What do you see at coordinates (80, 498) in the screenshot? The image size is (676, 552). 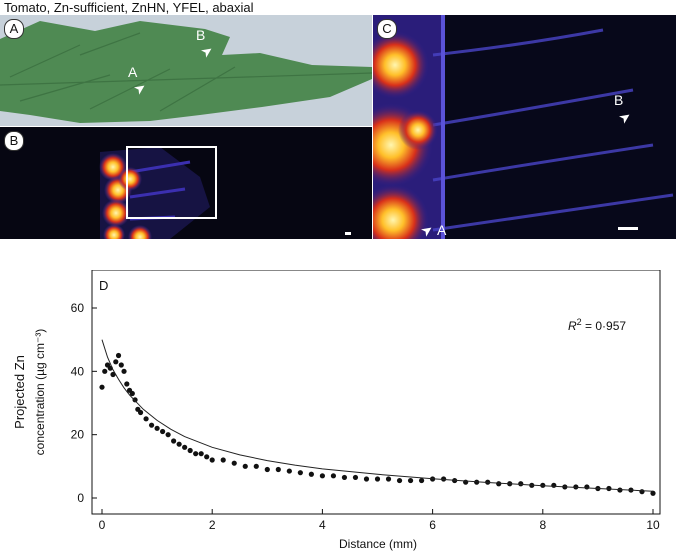 I see `y-tick-label: 0` at bounding box center [80, 498].